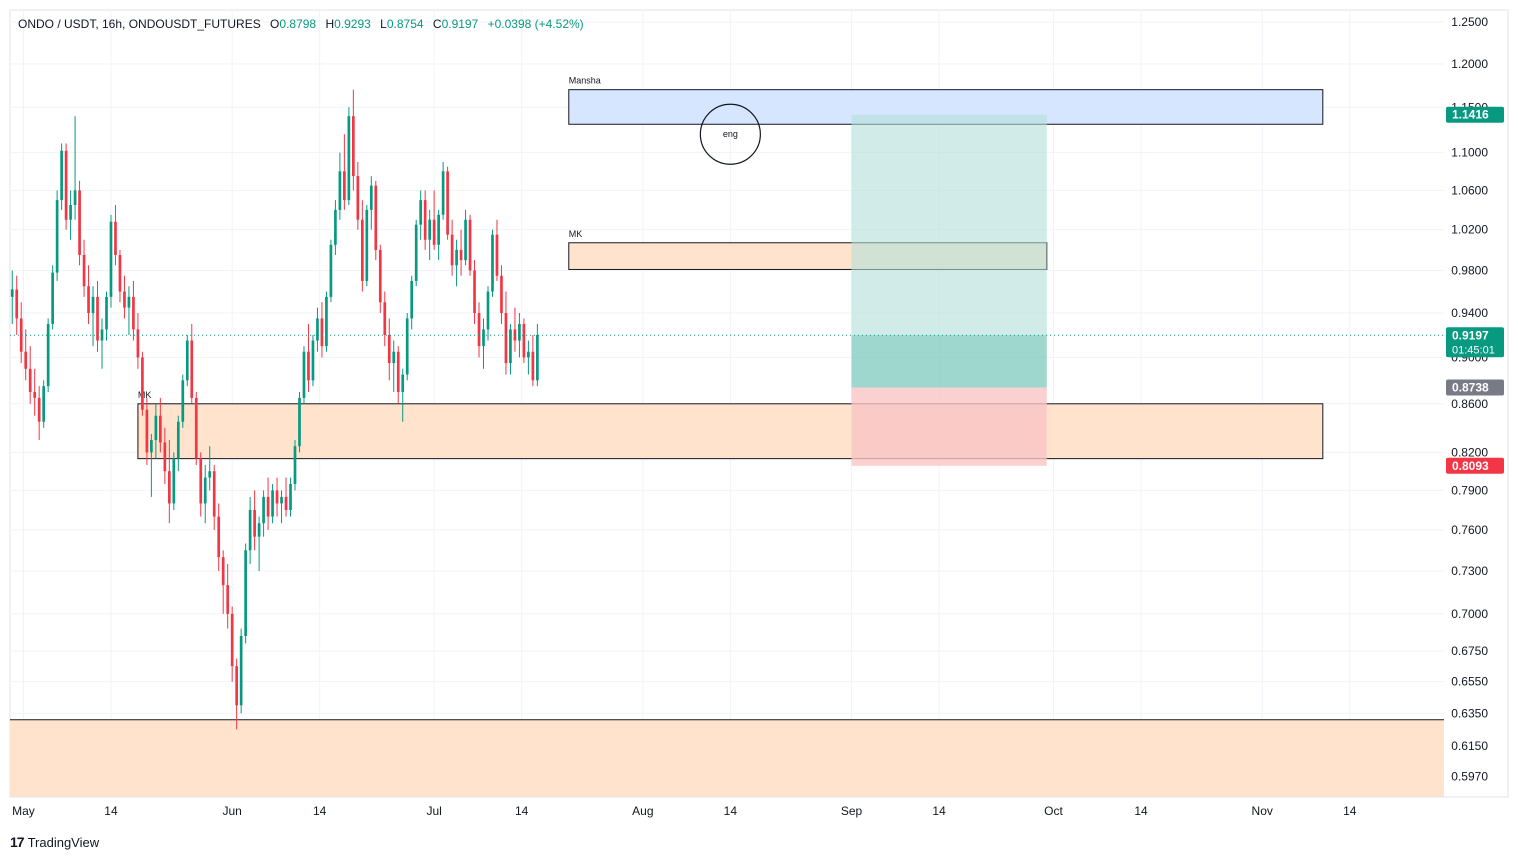  What do you see at coordinates (1475, 342) in the screenshot?
I see `price-label-last: 0.9197 01:45:01` at bounding box center [1475, 342].